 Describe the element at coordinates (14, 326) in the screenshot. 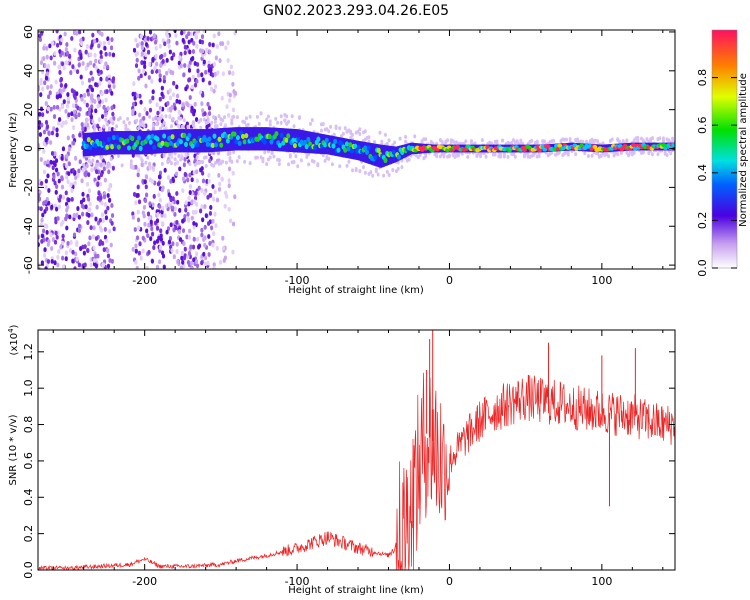

I see `snr-scale-close: )` at that location.